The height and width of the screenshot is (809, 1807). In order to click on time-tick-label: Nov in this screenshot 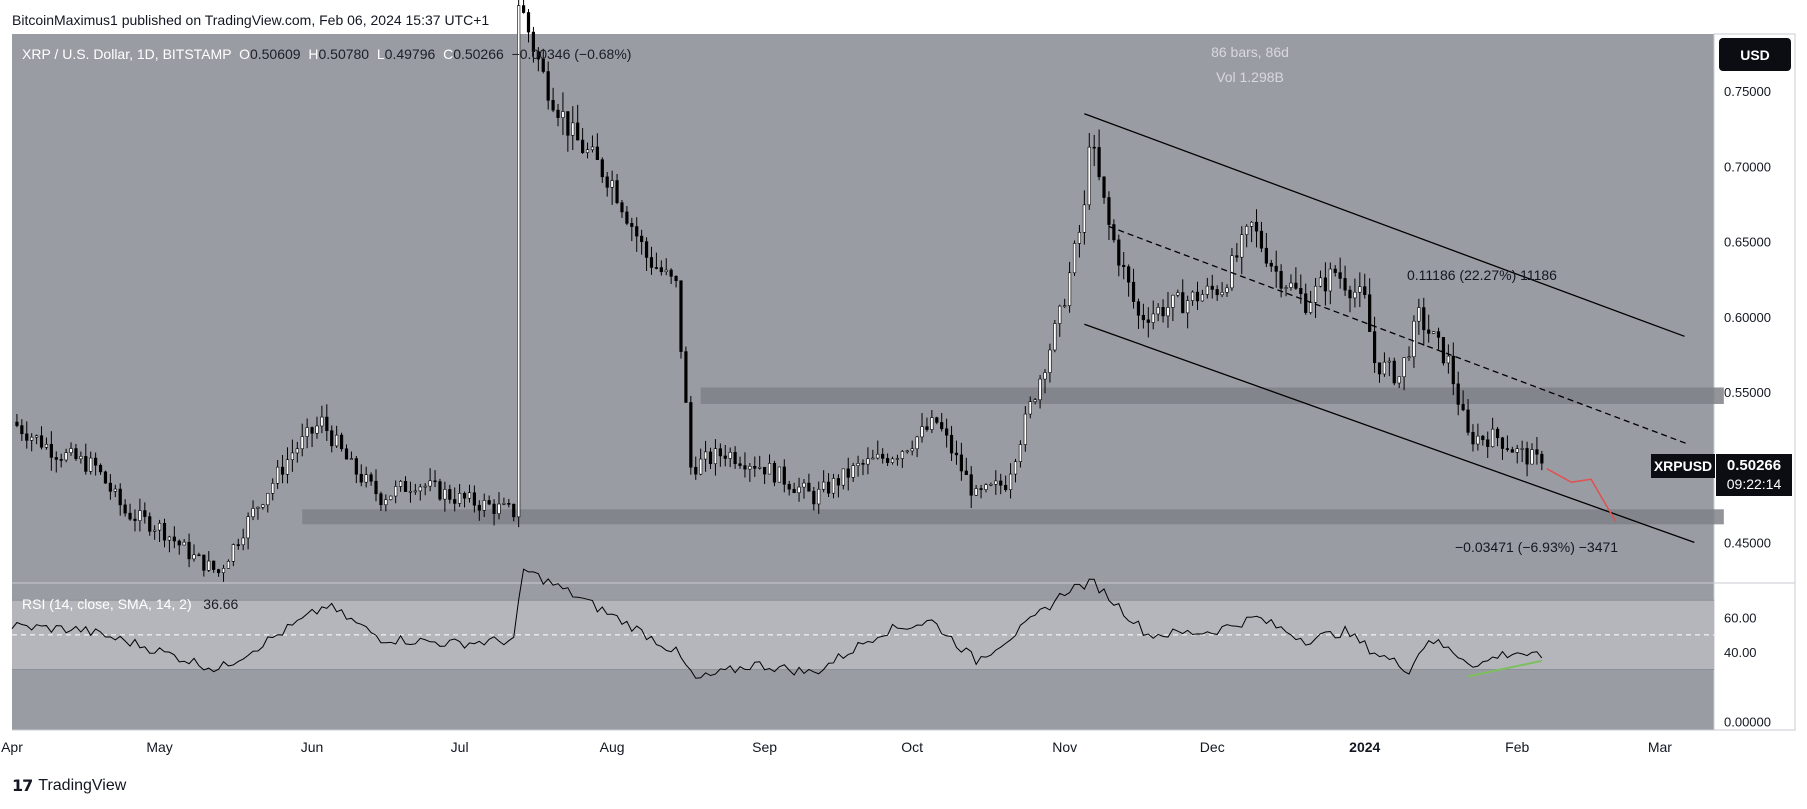, I will do `click(1064, 747)`.